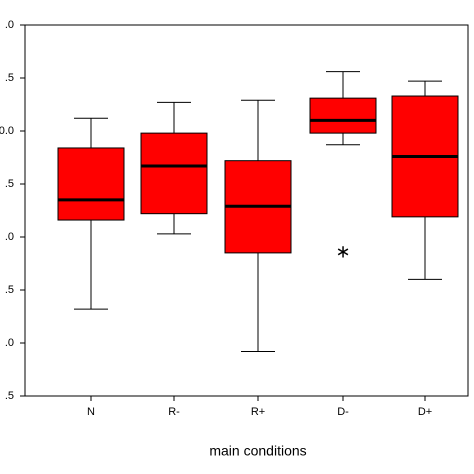  Describe the element at coordinates (425, 412) in the screenshot. I see `x-tick-label: D+` at that location.